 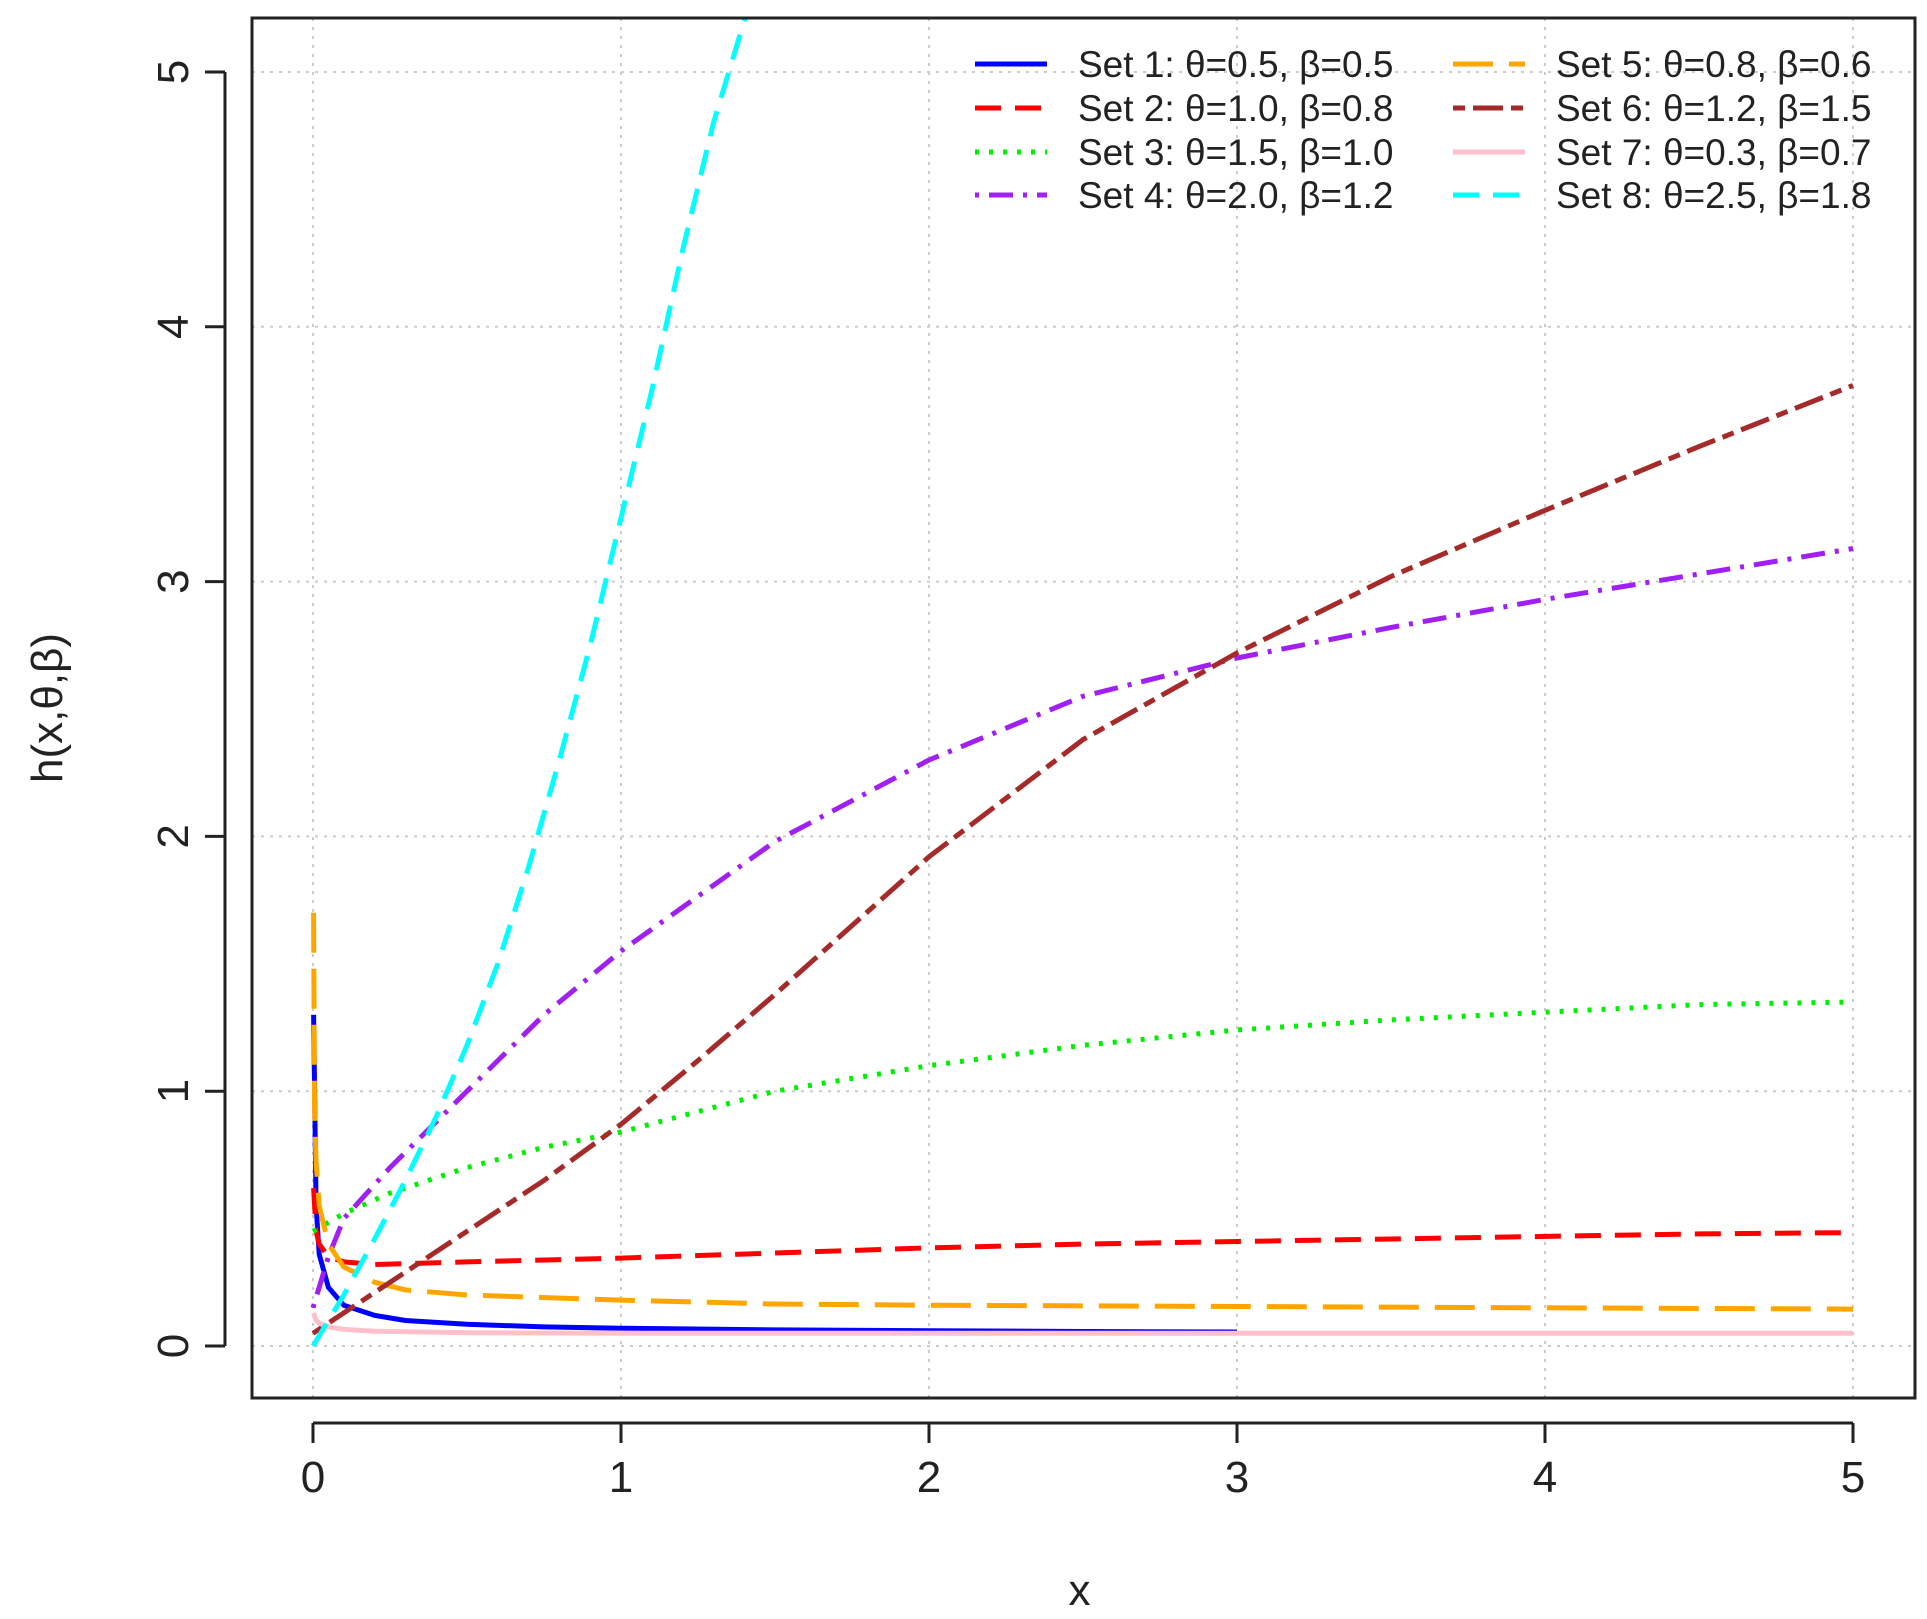 I want to click on legend-label-set-1: Set 1: θ=0.5, β=0.5, so click(x=1235, y=64).